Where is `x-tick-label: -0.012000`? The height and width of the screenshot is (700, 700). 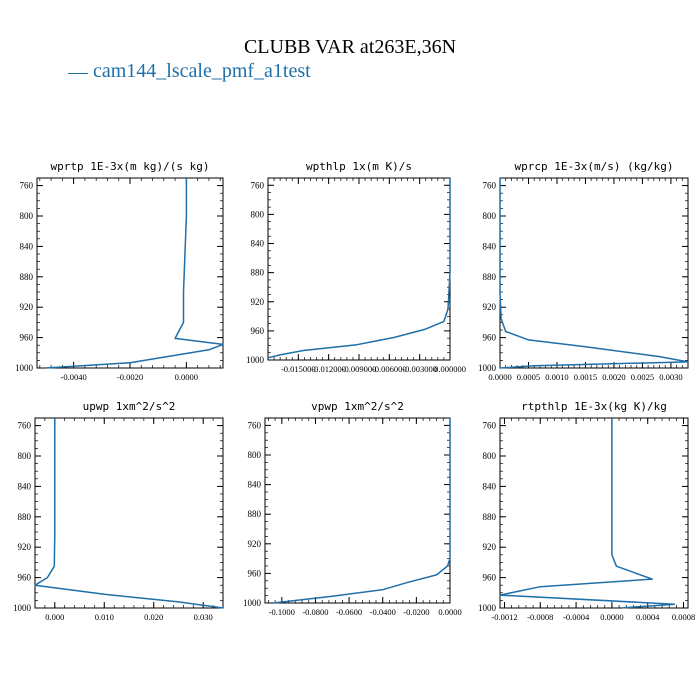
x-tick-label: -0.012000 is located at coordinates (328, 369).